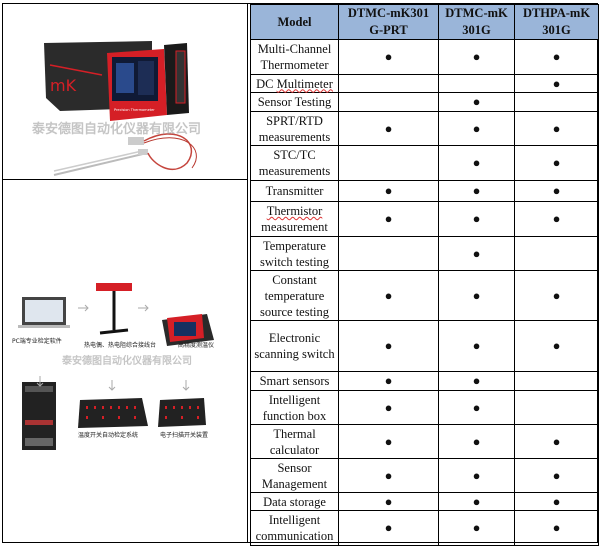  I want to click on feature-cell: Smart sensors, so click(294, 381).